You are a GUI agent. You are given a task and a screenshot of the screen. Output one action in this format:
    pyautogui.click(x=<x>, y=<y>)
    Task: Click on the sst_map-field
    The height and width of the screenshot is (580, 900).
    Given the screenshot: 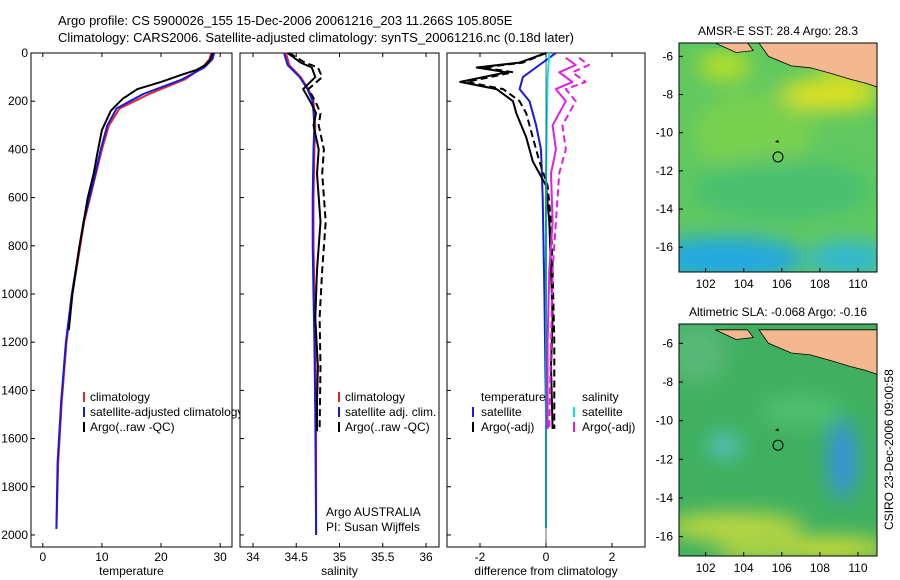 What is the action you would take?
    pyautogui.click(x=778, y=157)
    